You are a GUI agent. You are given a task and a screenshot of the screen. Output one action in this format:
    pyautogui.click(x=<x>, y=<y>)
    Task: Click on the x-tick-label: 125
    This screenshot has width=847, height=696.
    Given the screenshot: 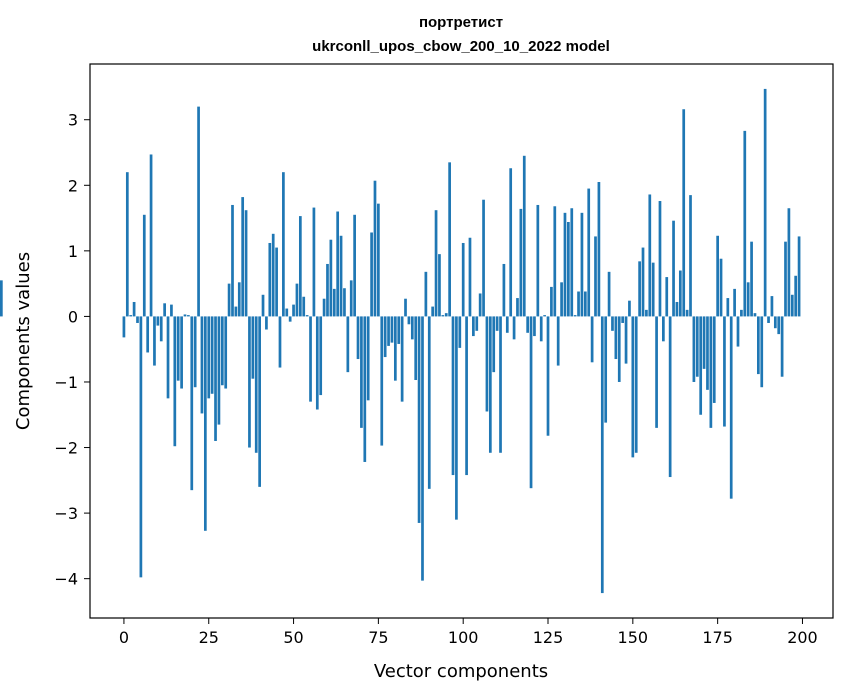 What is the action you would take?
    pyautogui.click(x=548, y=637)
    